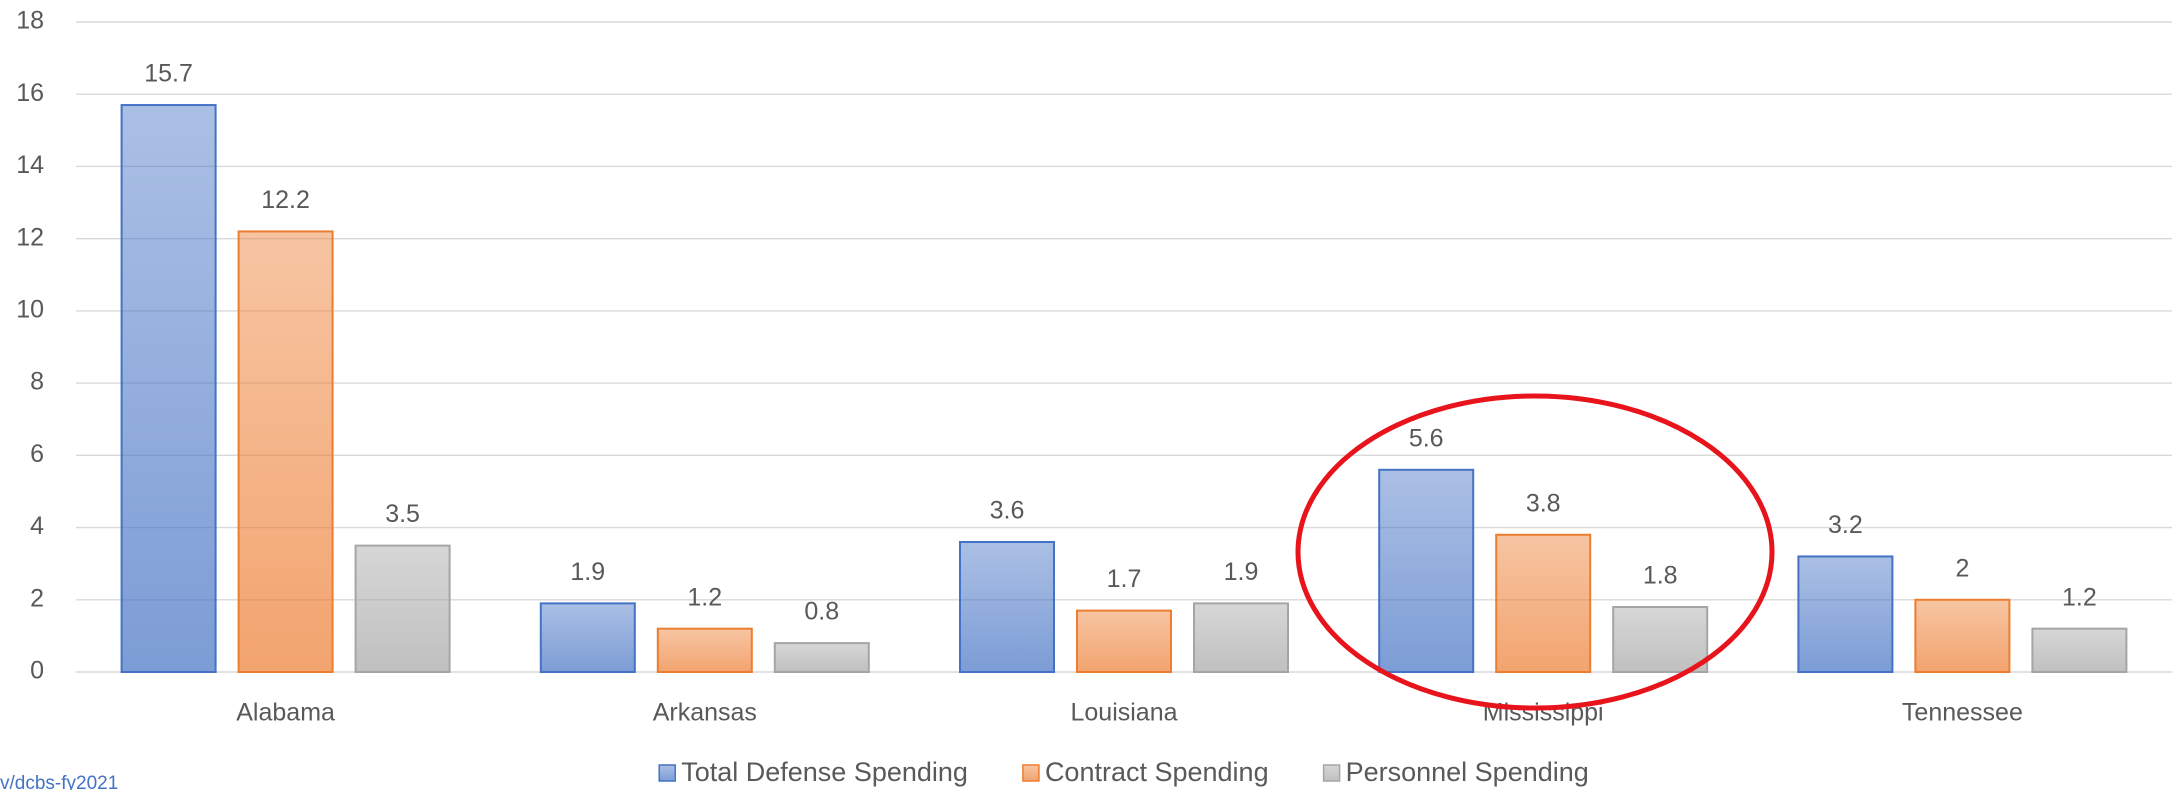 This screenshot has height=790, width=2176. What do you see at coordinates (37, 382) in the screenshot?
I see `y-tick-label: 8` at bounding box center [37, 382].